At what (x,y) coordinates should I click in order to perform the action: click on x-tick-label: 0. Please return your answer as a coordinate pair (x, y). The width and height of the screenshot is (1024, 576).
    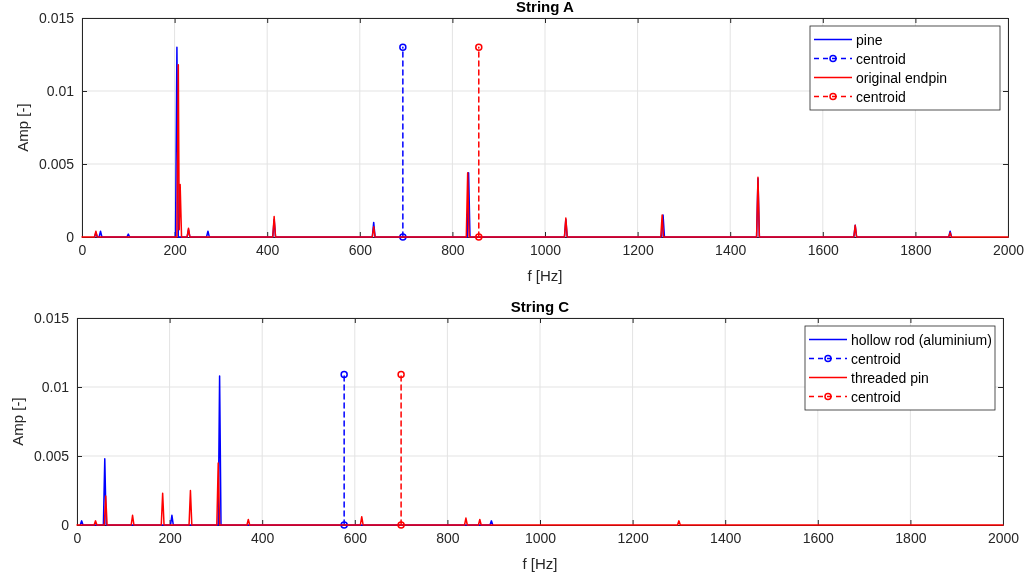
    Looking at the image, I should click on (82, 249).